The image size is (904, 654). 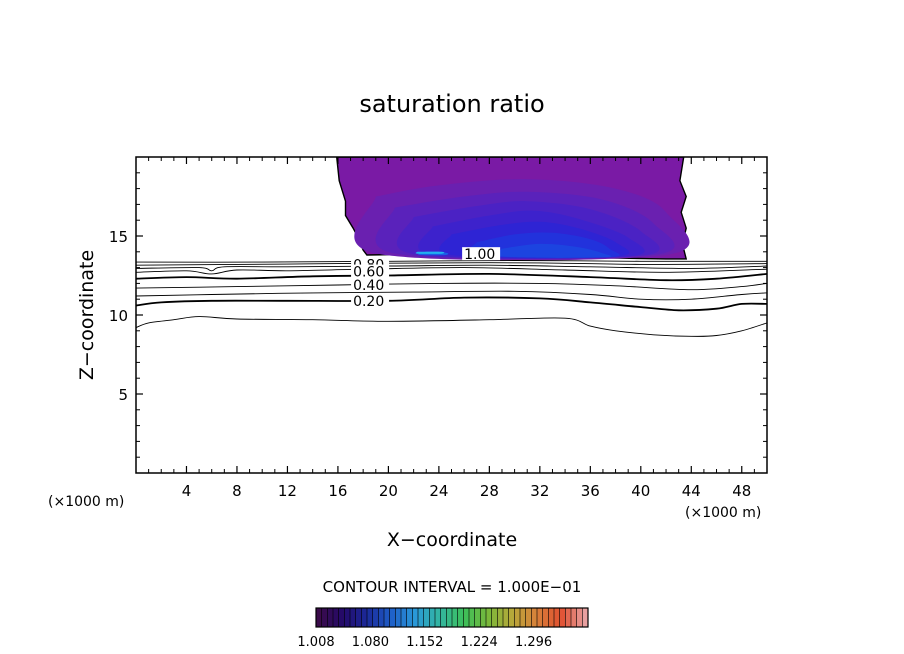 I want to click on contour-line-0.1, so click(x=451, y=326).